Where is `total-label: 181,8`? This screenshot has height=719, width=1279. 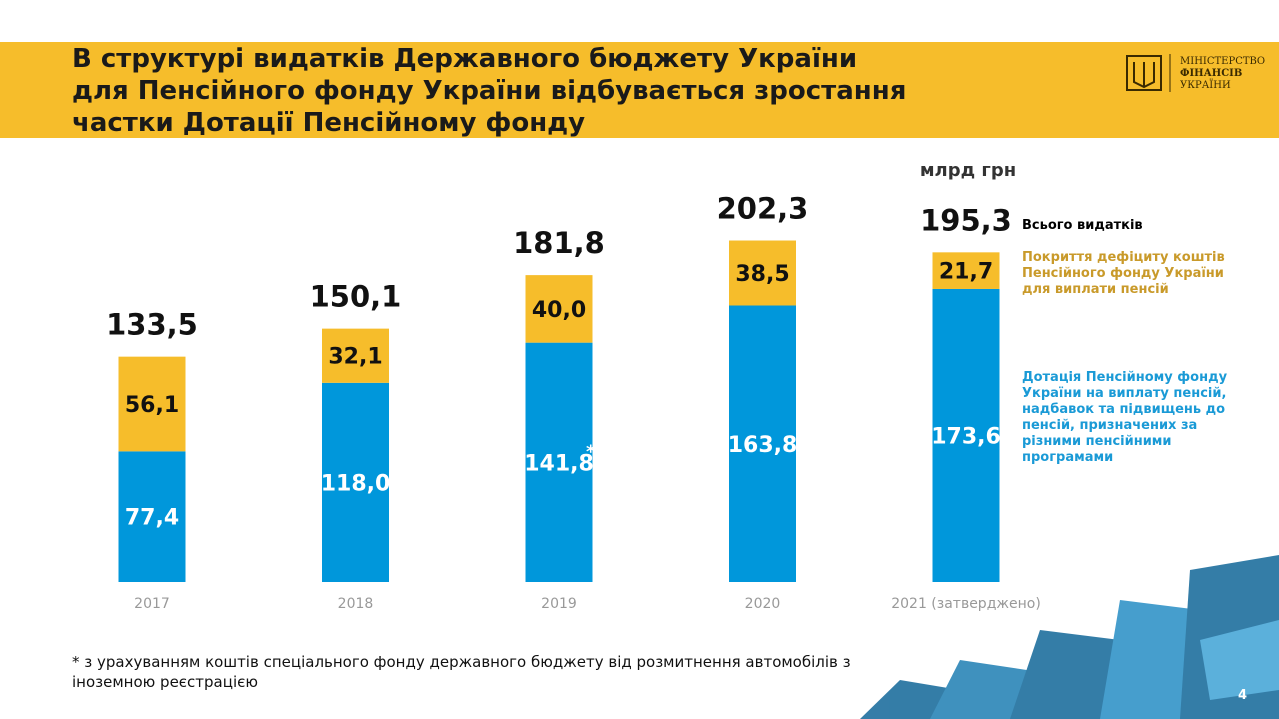 total-label: 181,8 is located at coordinates (559, 243).